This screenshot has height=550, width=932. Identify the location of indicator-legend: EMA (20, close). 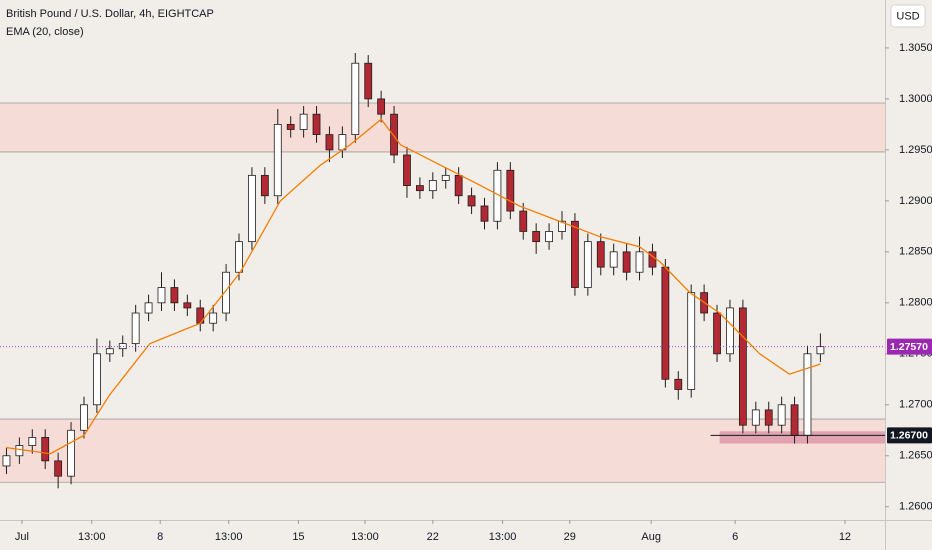
(45, 32).